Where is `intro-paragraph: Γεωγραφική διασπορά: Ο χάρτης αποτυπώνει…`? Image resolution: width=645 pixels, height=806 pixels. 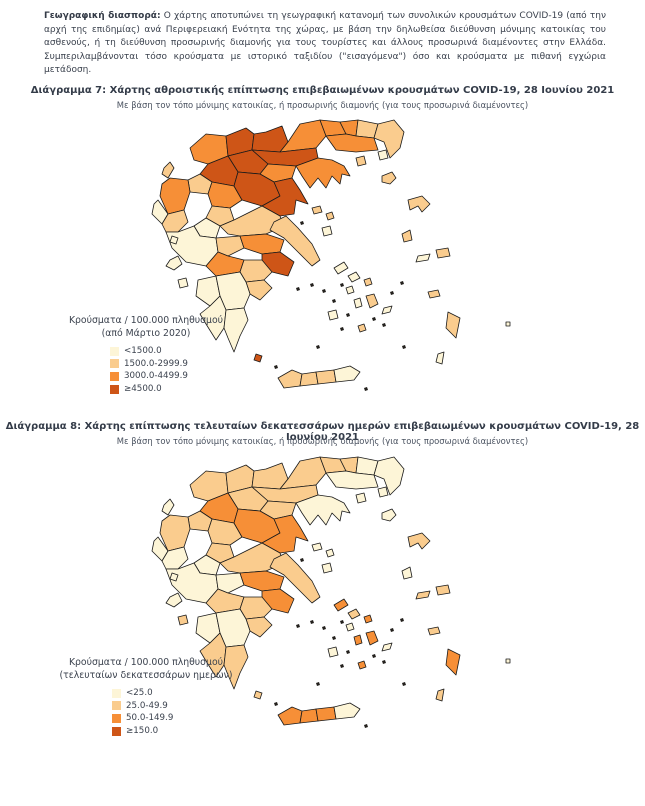
intro-paragraph: Γεωγραφική διασπορά: Ο χάρτης αποτυπώνει… is located at coordinates (325, 44).